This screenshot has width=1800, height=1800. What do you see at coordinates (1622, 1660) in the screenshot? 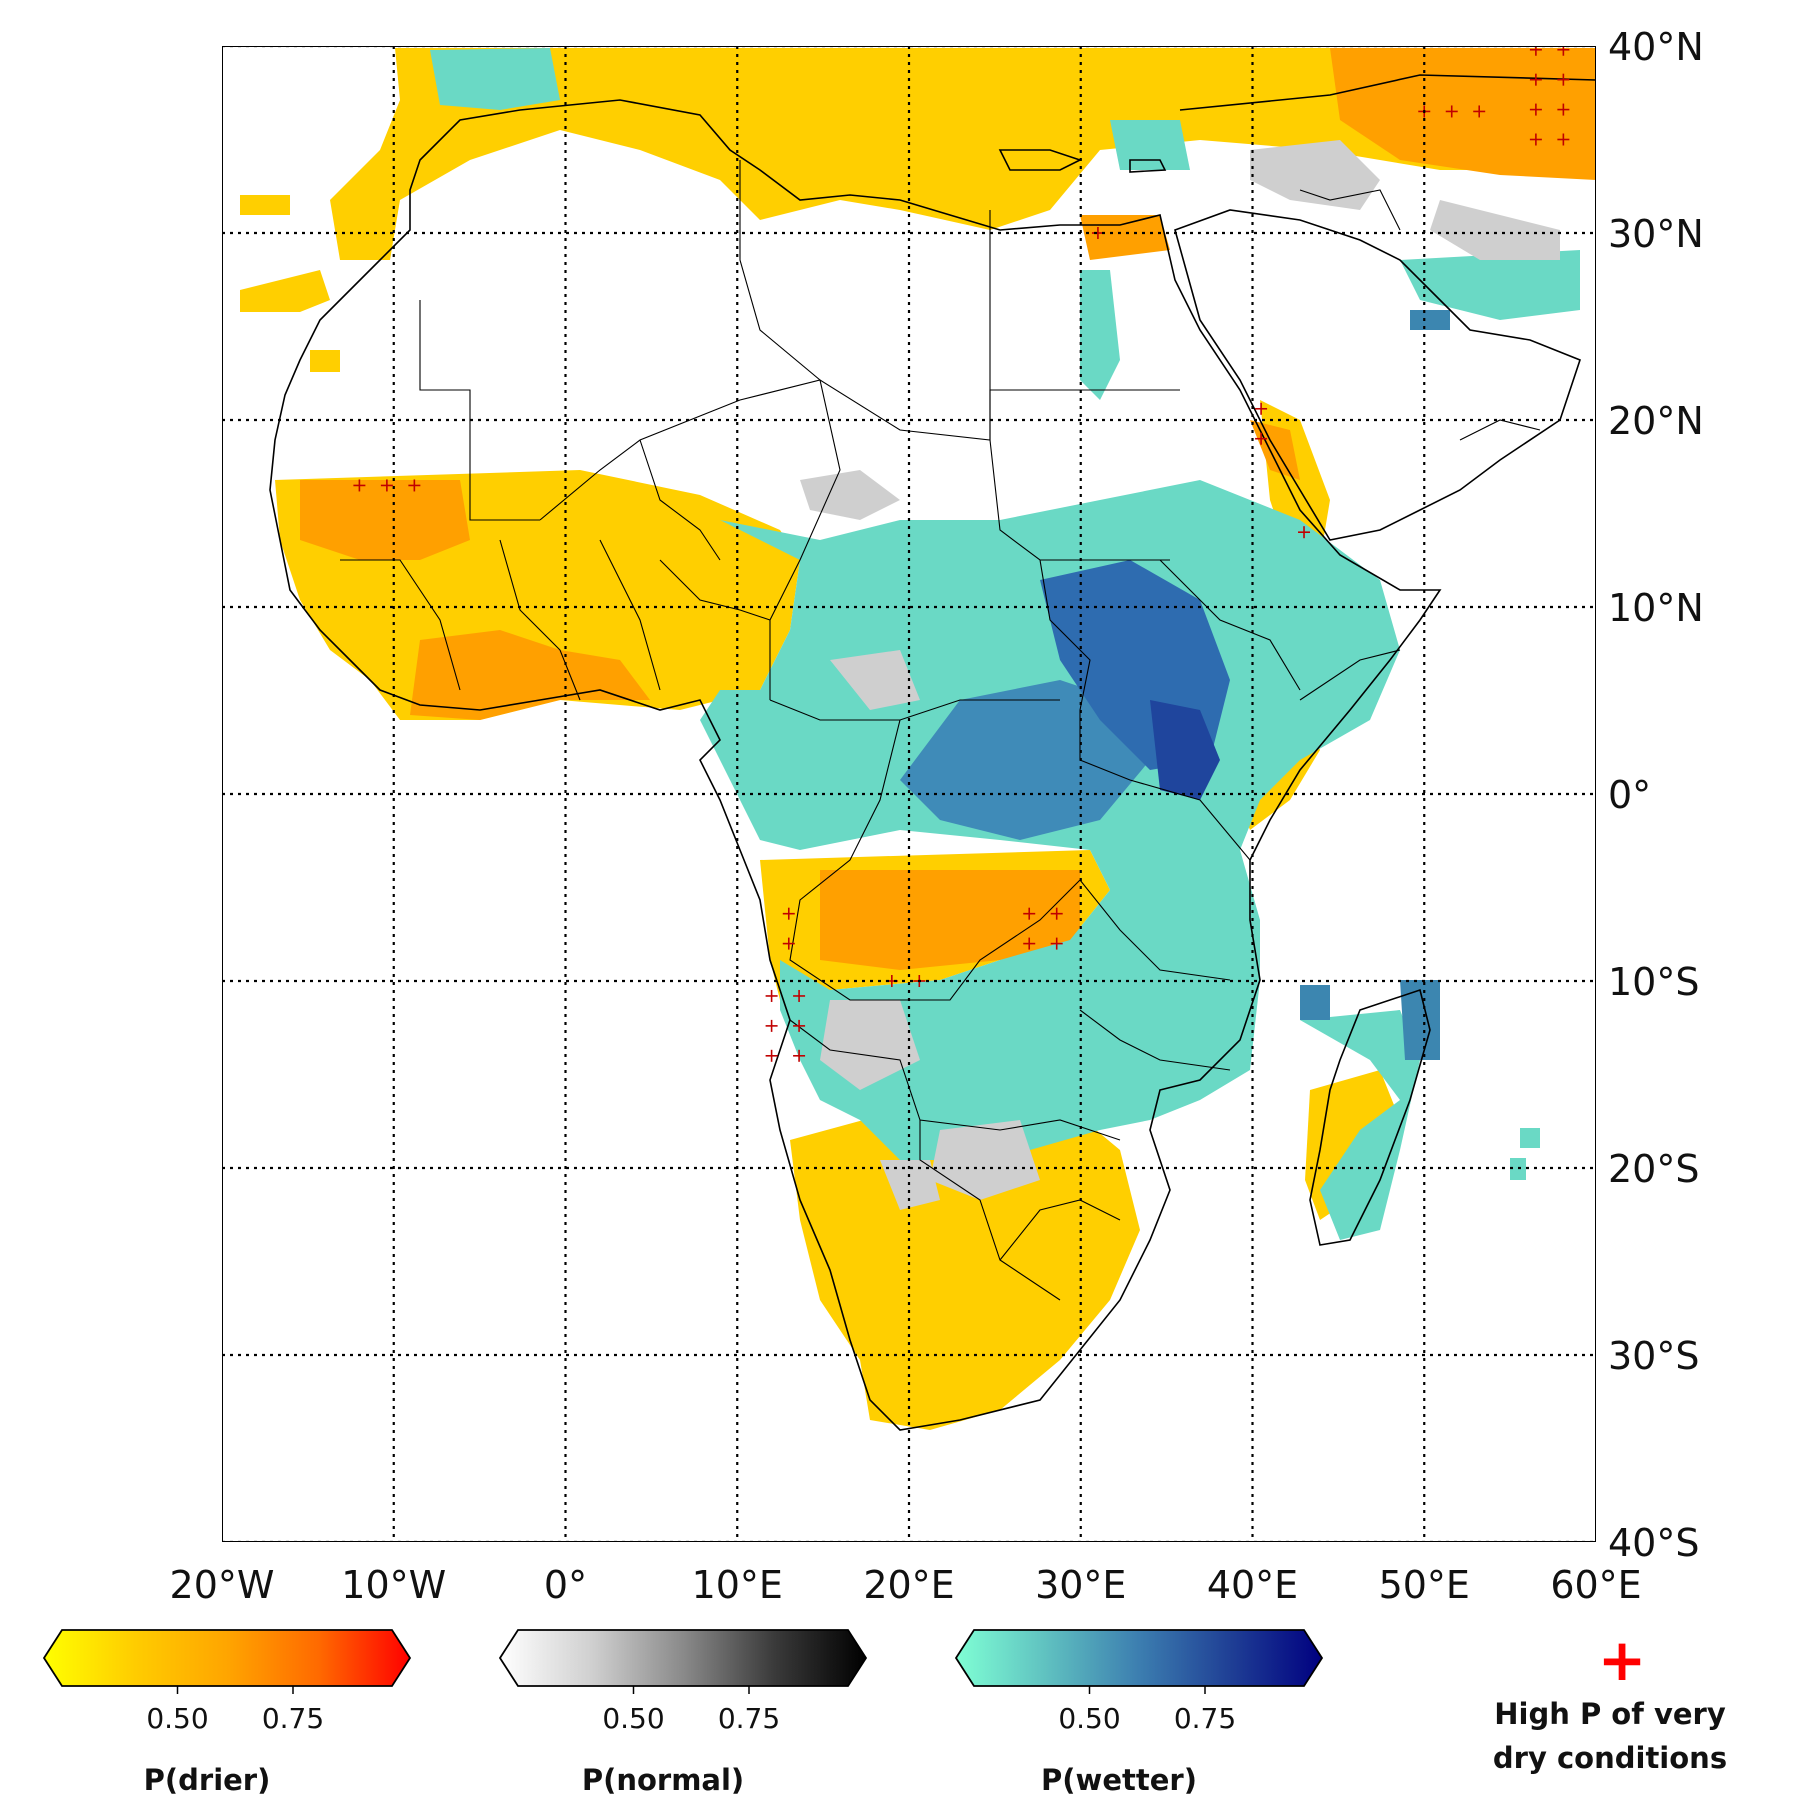
I see `legend-marker-icon: +` at bounding box center [1622, 1660].